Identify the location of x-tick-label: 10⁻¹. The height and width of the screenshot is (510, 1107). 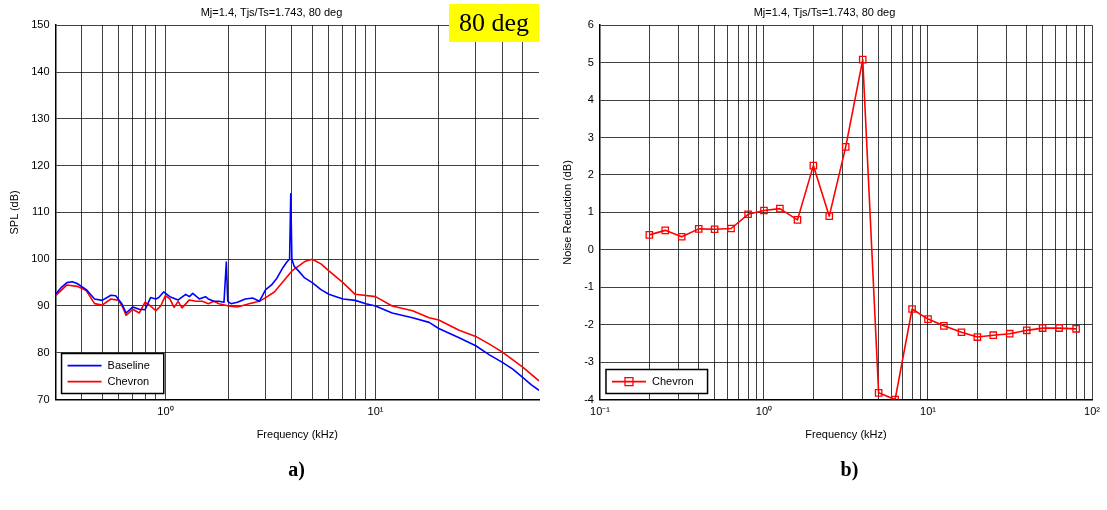
(600, 411).